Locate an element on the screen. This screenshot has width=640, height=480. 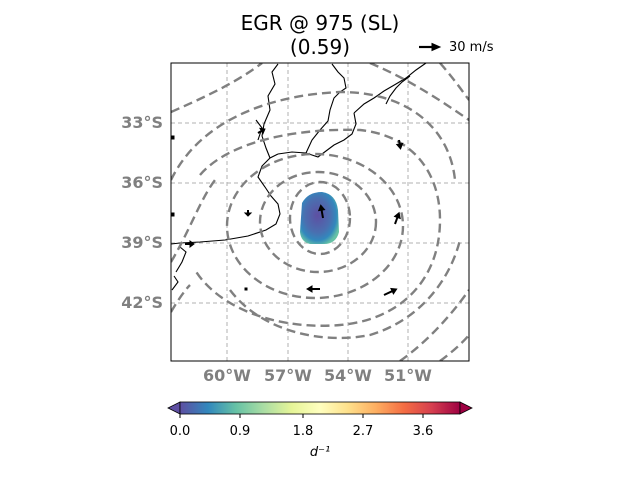
egr-shaded-region is located at coordinates (319, 218).